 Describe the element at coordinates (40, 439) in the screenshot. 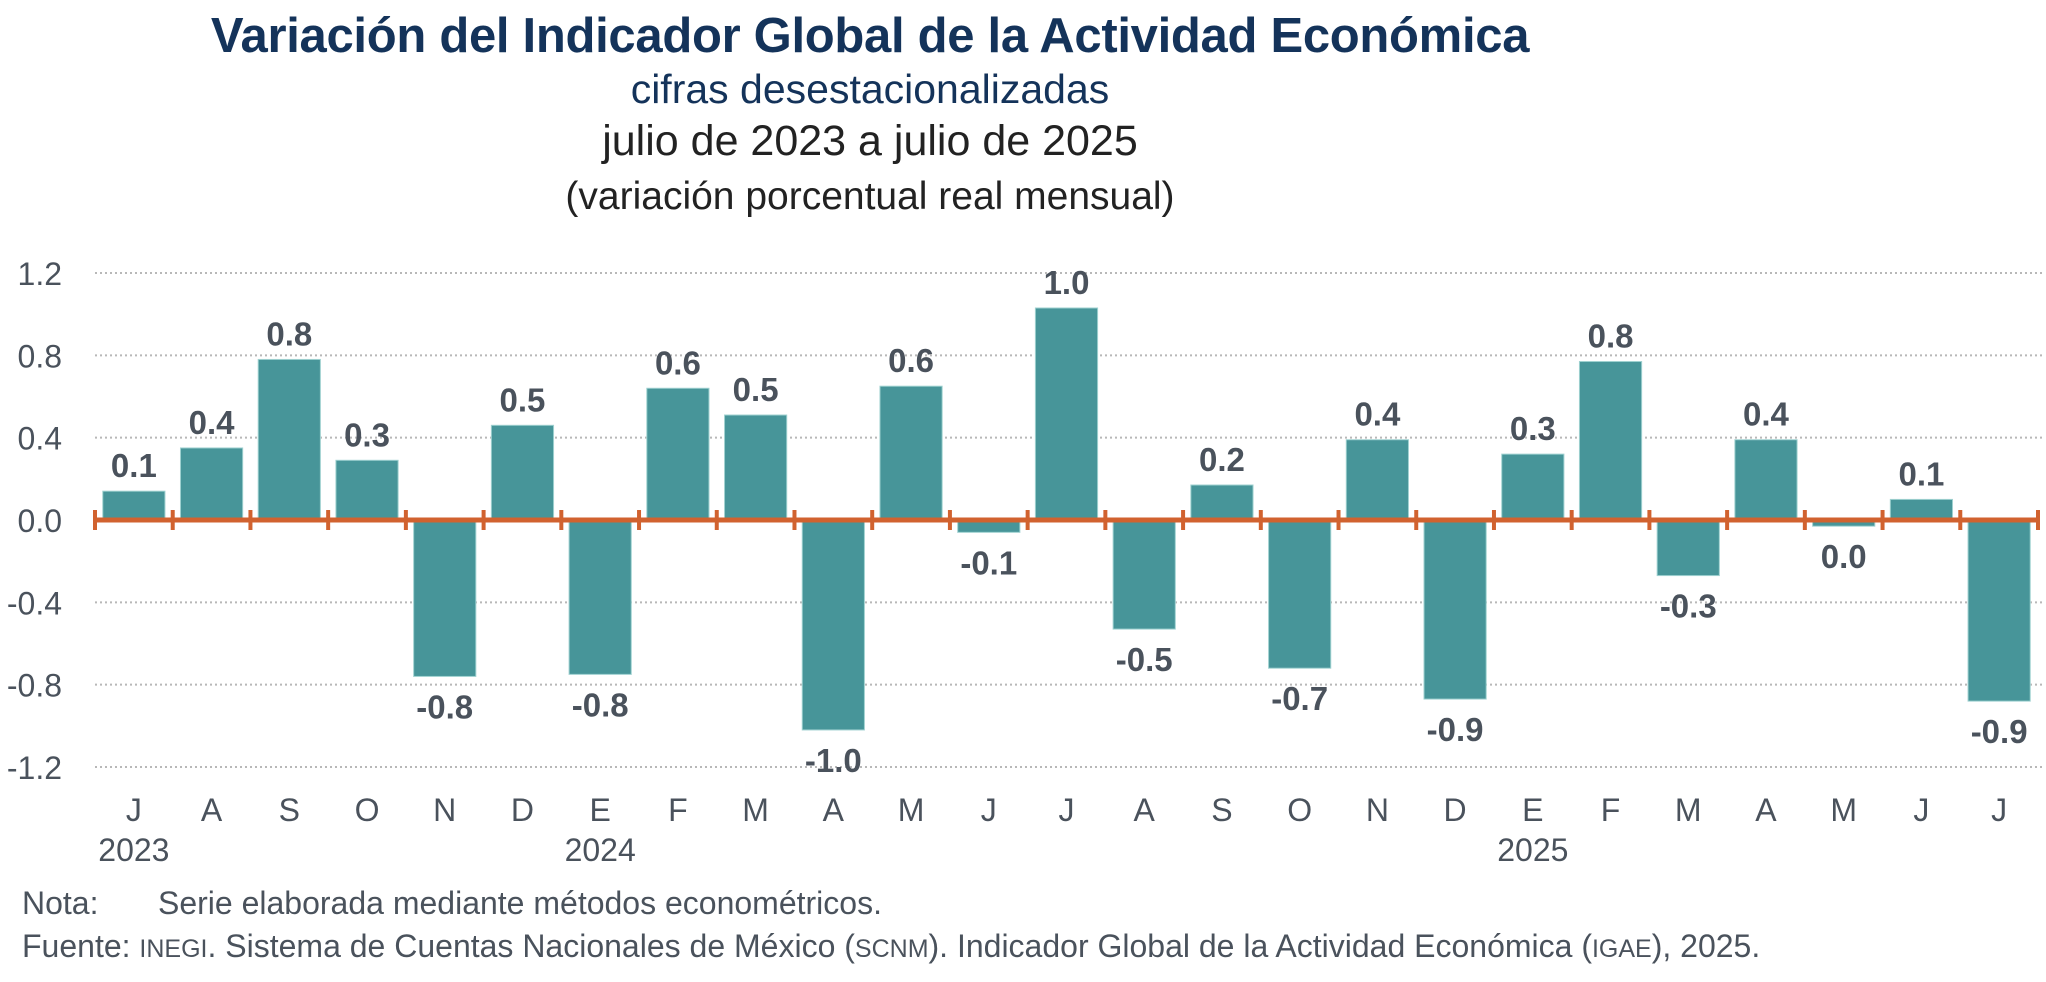

I see `y-tick-label: 0.4` at that location.